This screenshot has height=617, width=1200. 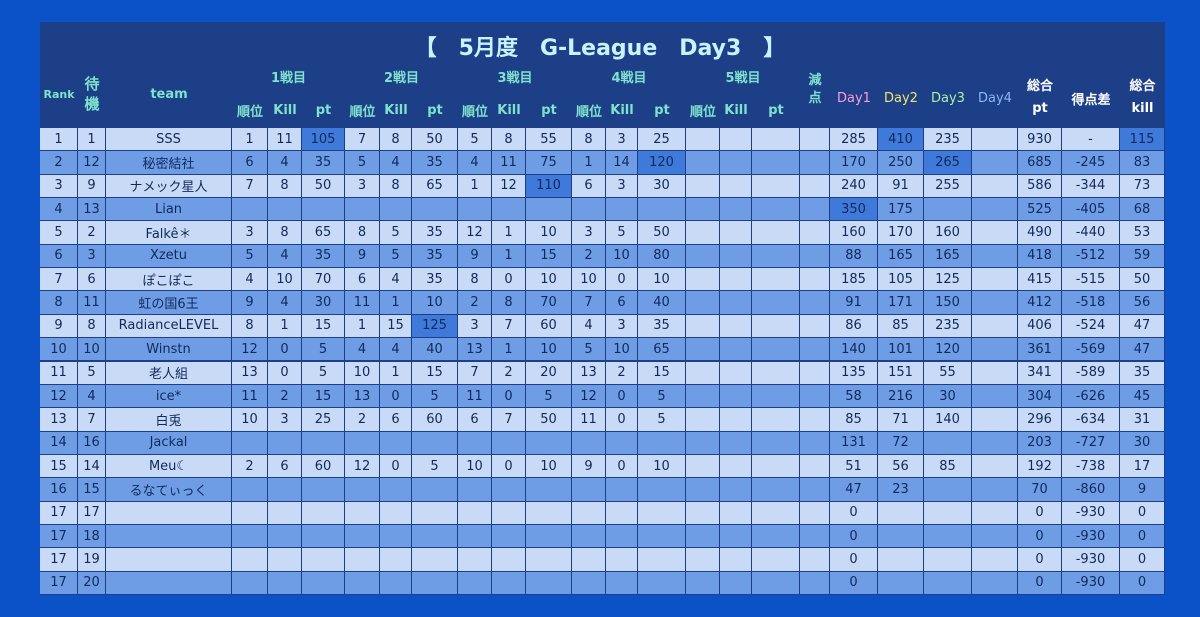 I want to click on cell: 150, so click(x=948, y=303).